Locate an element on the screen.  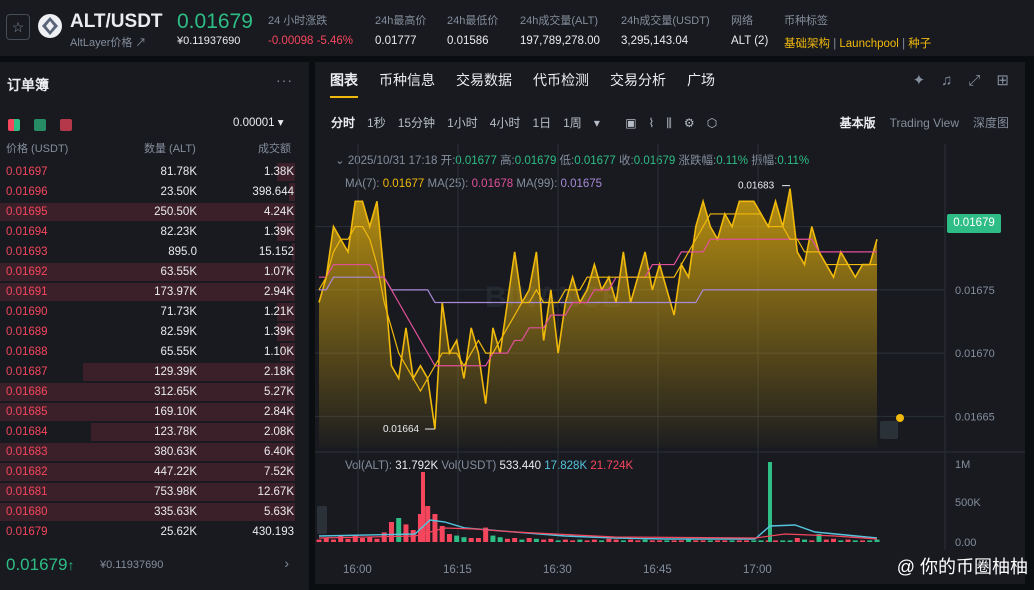
orderbook-row: 0.01681 753.98K 12.67K is located at coordinates (154, 492).